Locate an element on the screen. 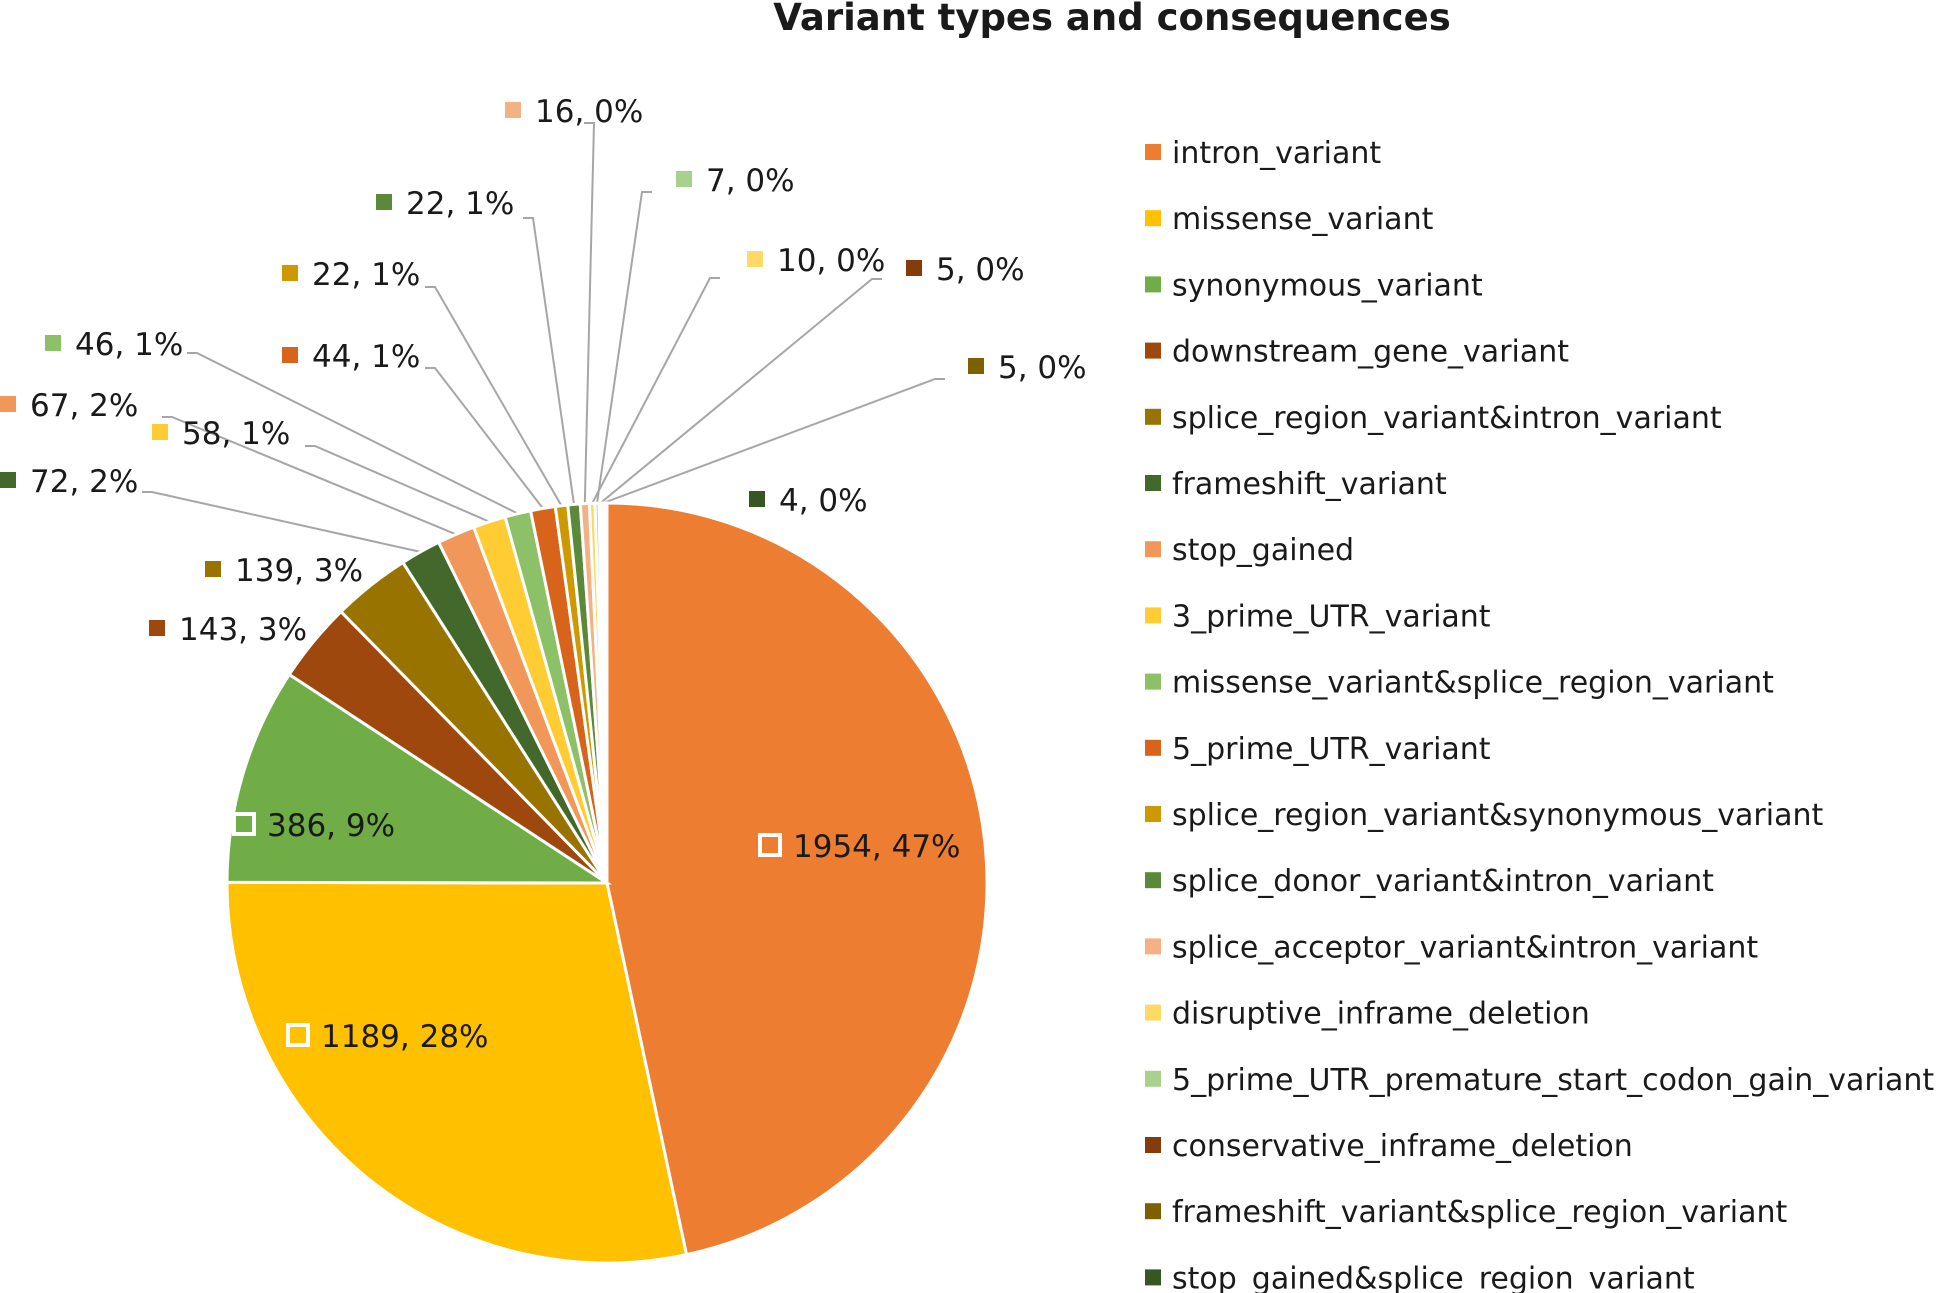  legend-item-conservative-inframe-deletion: conservative_inframe_deletion is located at coordinates (1389, 1146).